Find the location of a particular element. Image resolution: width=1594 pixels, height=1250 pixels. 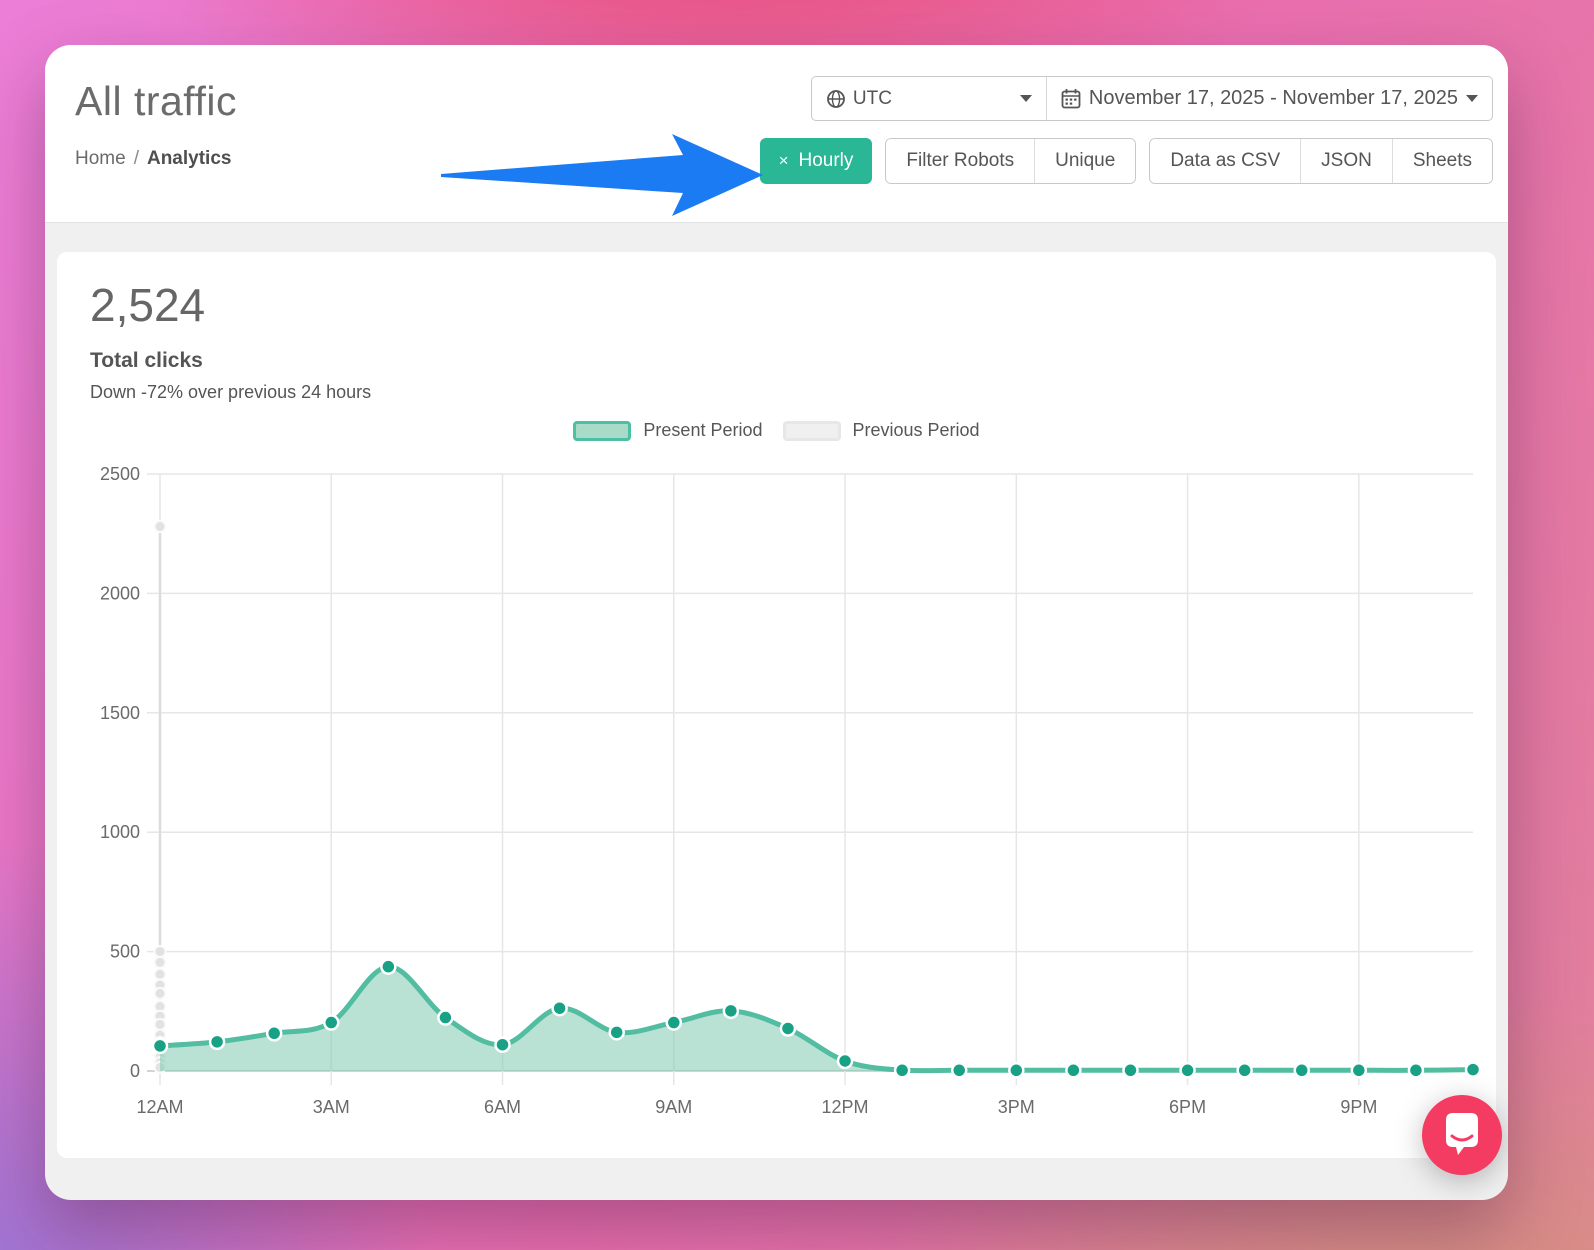

x-axis-tick-label: 9PM is located at coordinates (1358, 1107).